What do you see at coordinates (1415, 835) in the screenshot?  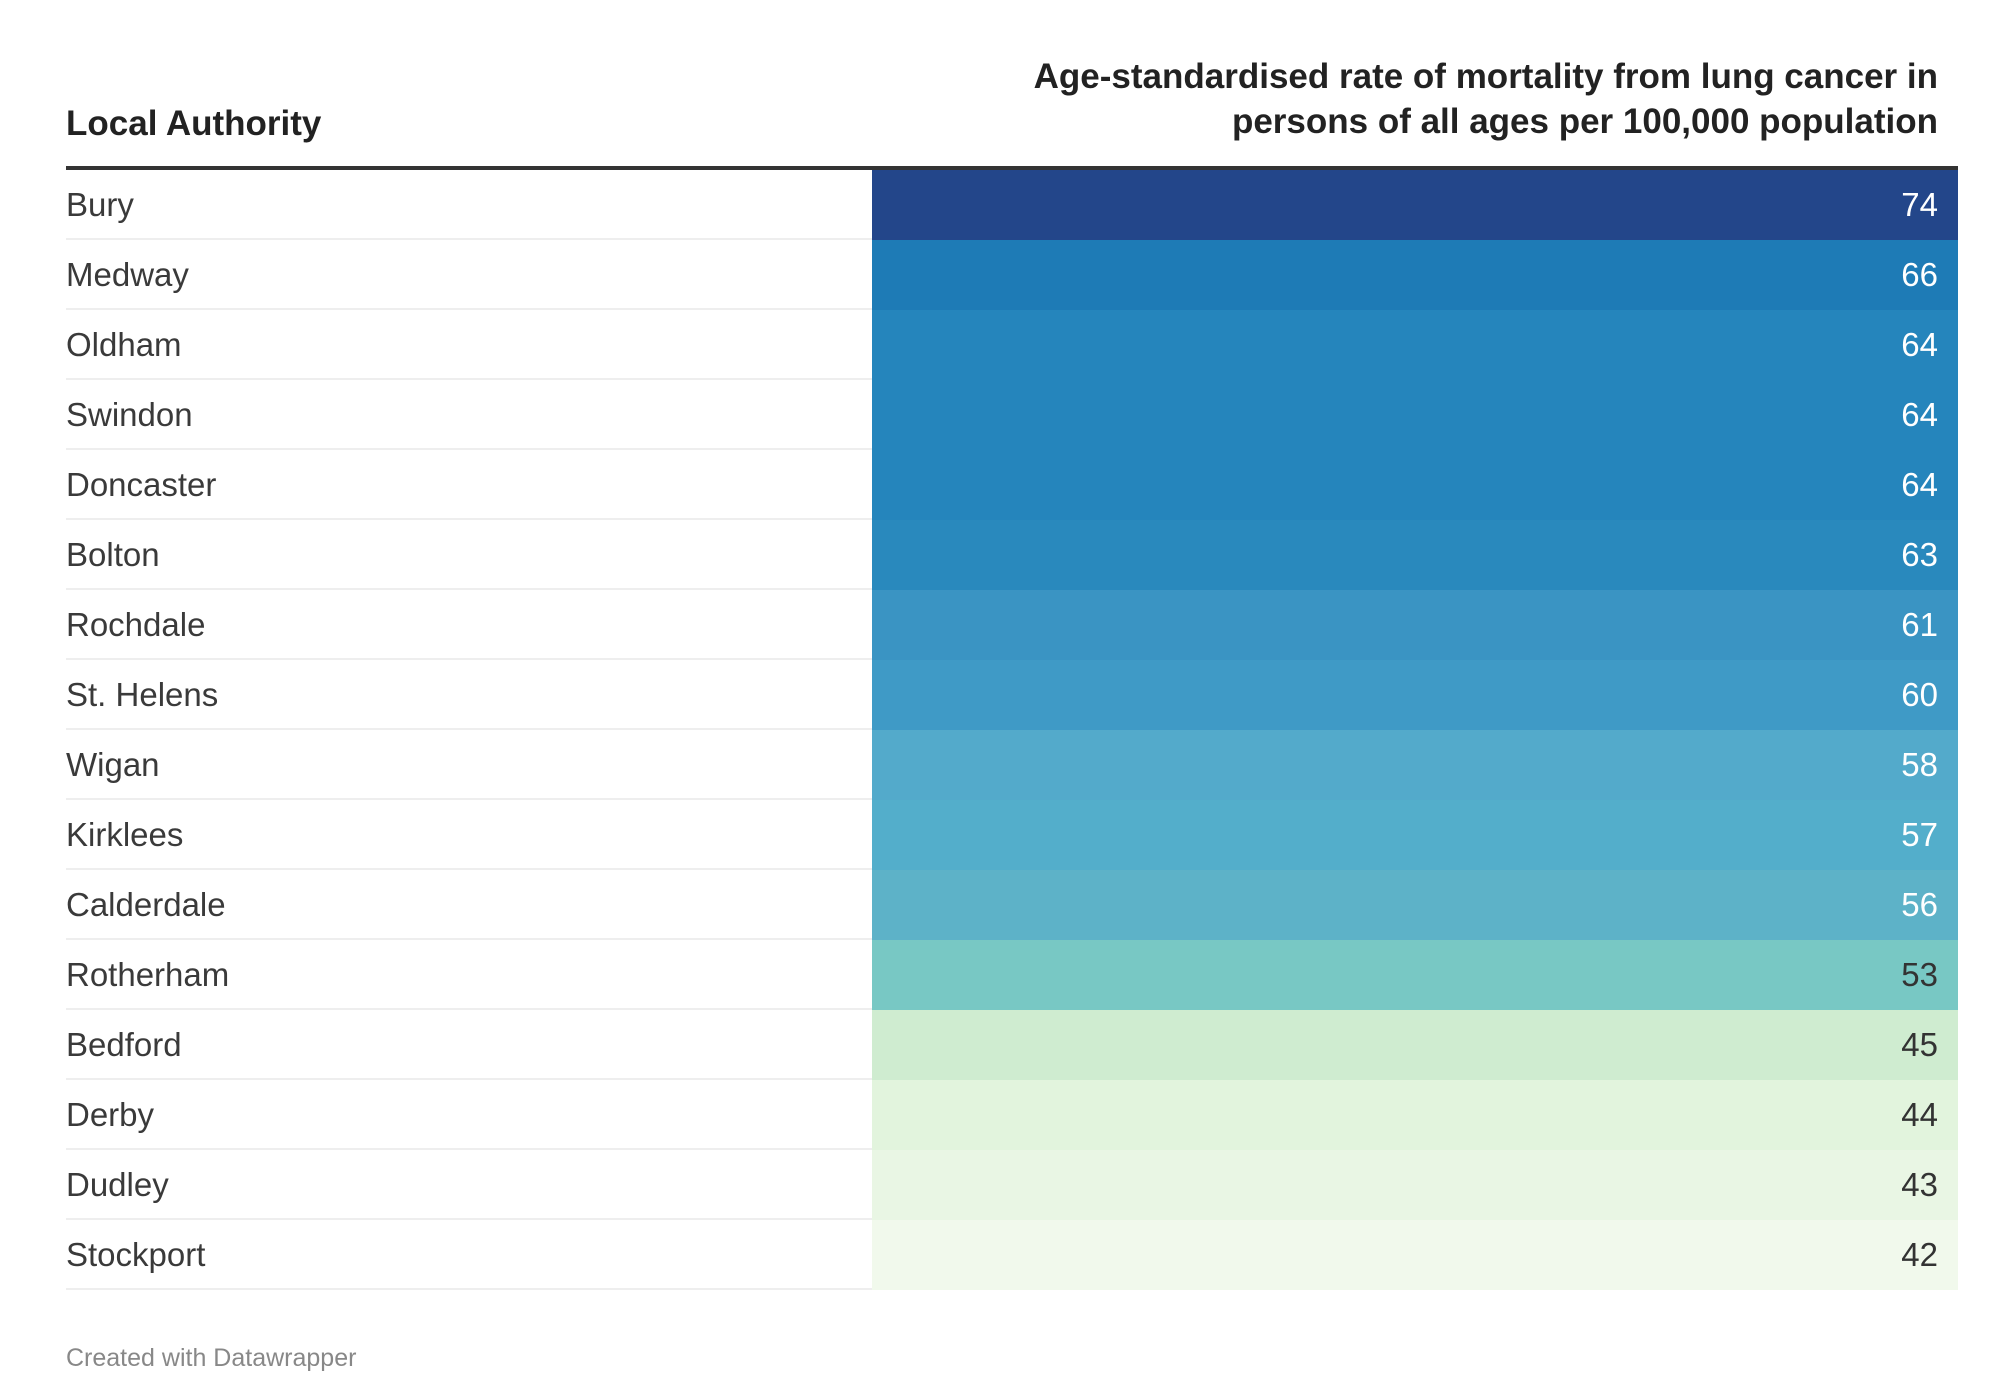 I see `heatmap-cell: 57` at bounding box center [1415, 835].